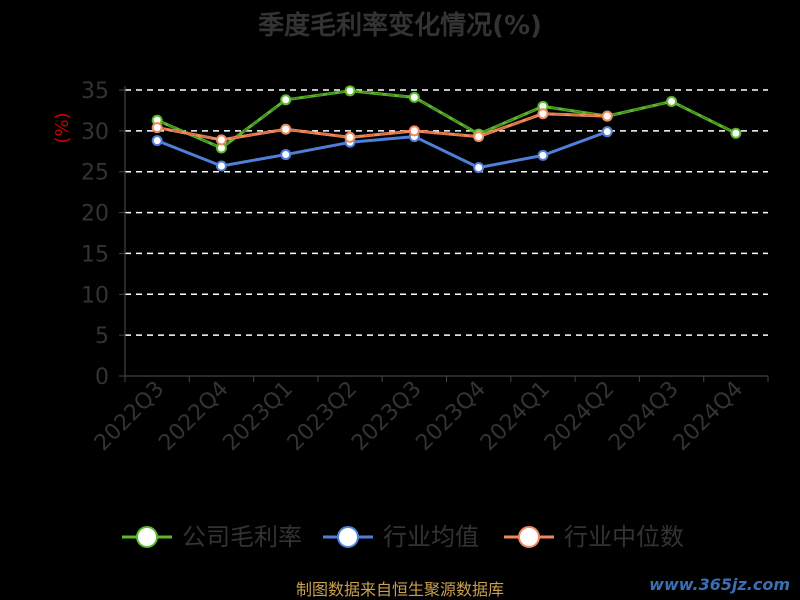 Image resolution: width=800 pixels, height=600 pixels. What do you see at coordinates (450, 416) in the screenshot?
I see `x-tick-label: 2023Q4` at bounding box center [450, 416].